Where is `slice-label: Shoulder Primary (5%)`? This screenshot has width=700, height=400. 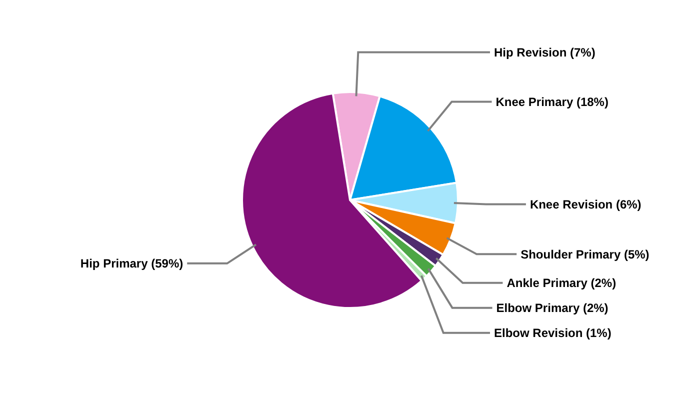
slice-label: Shoulder Primary (5%) is located at coordinates (585, 254).